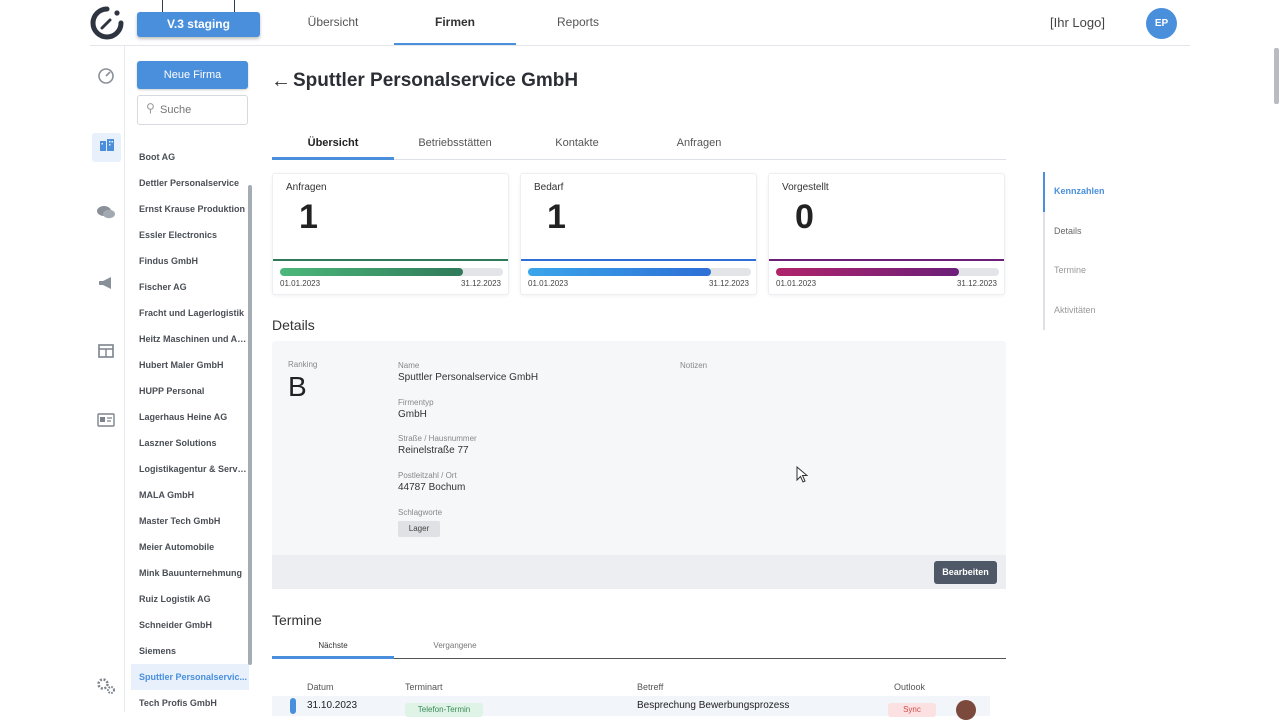  Describe the element at coordinates (181, 365) in the screenshot. I see `company-list-item: Hubert Maler GmbH` at that location.